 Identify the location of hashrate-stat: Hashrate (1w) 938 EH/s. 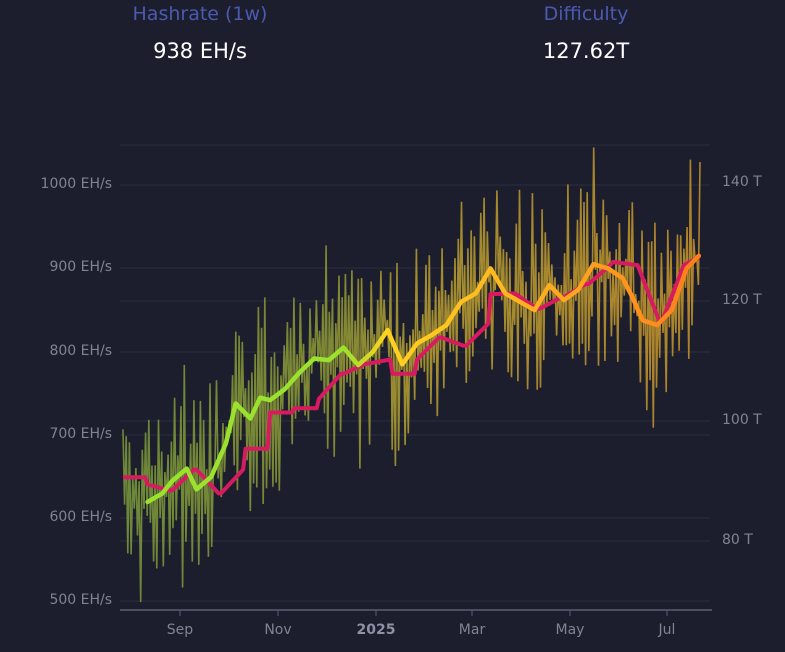
(200, 33).